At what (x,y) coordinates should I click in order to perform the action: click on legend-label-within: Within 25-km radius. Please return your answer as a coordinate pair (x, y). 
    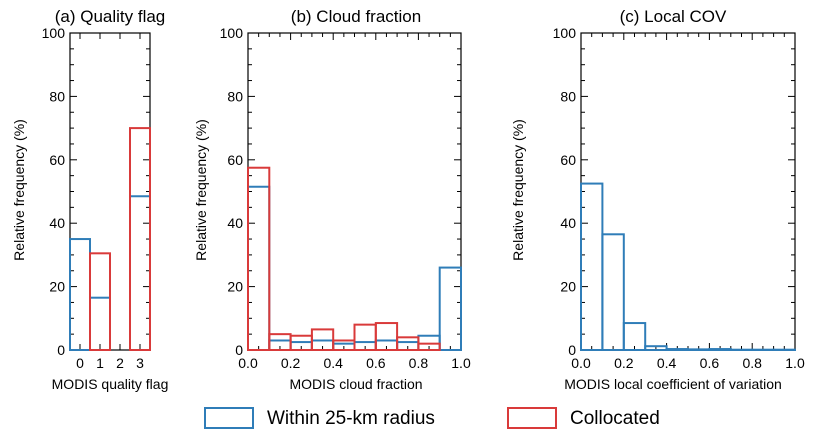
    Looking at the image, I should click on (351, 418).